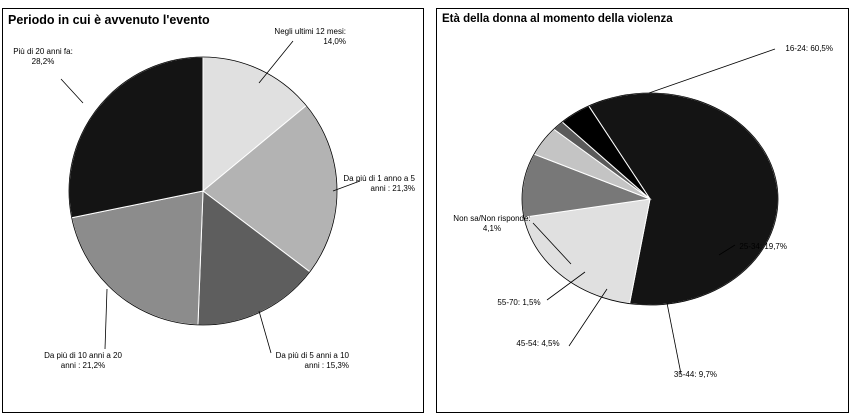 Image resolution: width=851 pixels, height=418 pixels. I want to click on slice-label: 55-70: 1,5%, so click(518, 302).